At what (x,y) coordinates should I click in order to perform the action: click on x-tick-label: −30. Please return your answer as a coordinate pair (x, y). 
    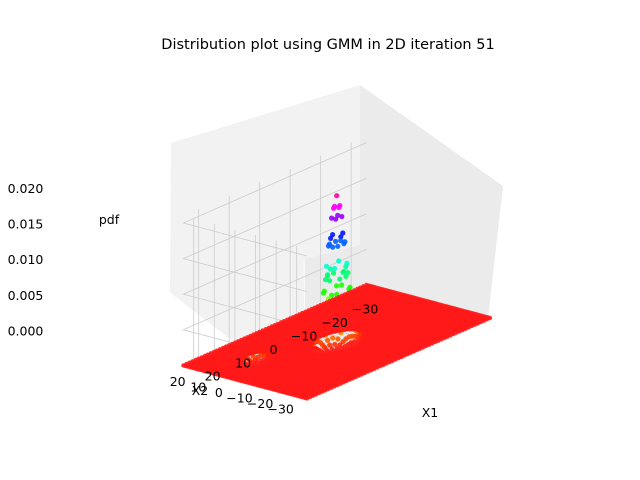
    Looking at the image, I should click on (365, 309).